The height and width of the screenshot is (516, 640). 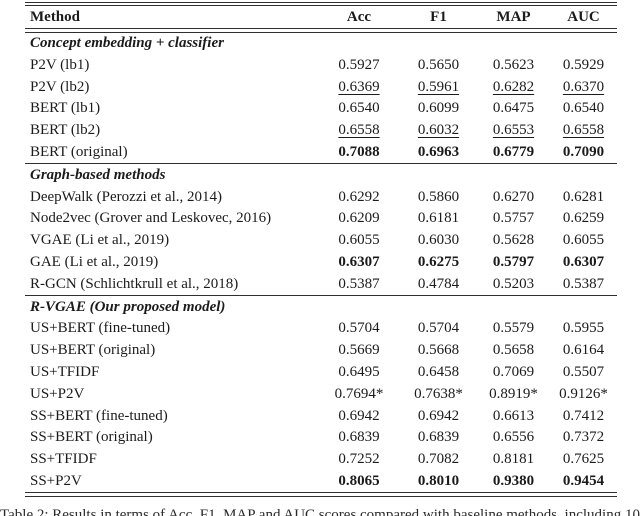 I want to click on section-title: Concept embedding + classifier, so click(x=127, y=42).